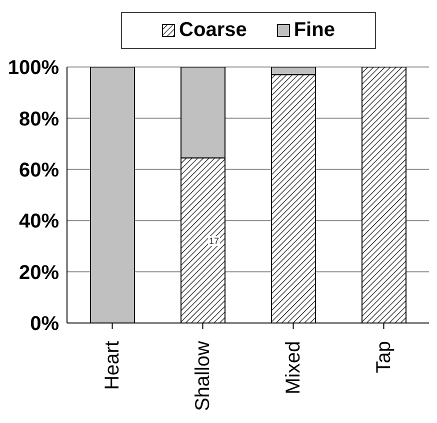  Describe the element at coordinates (39, 273) in the screenshot. I see `y-tick-label: 20%` at that location.